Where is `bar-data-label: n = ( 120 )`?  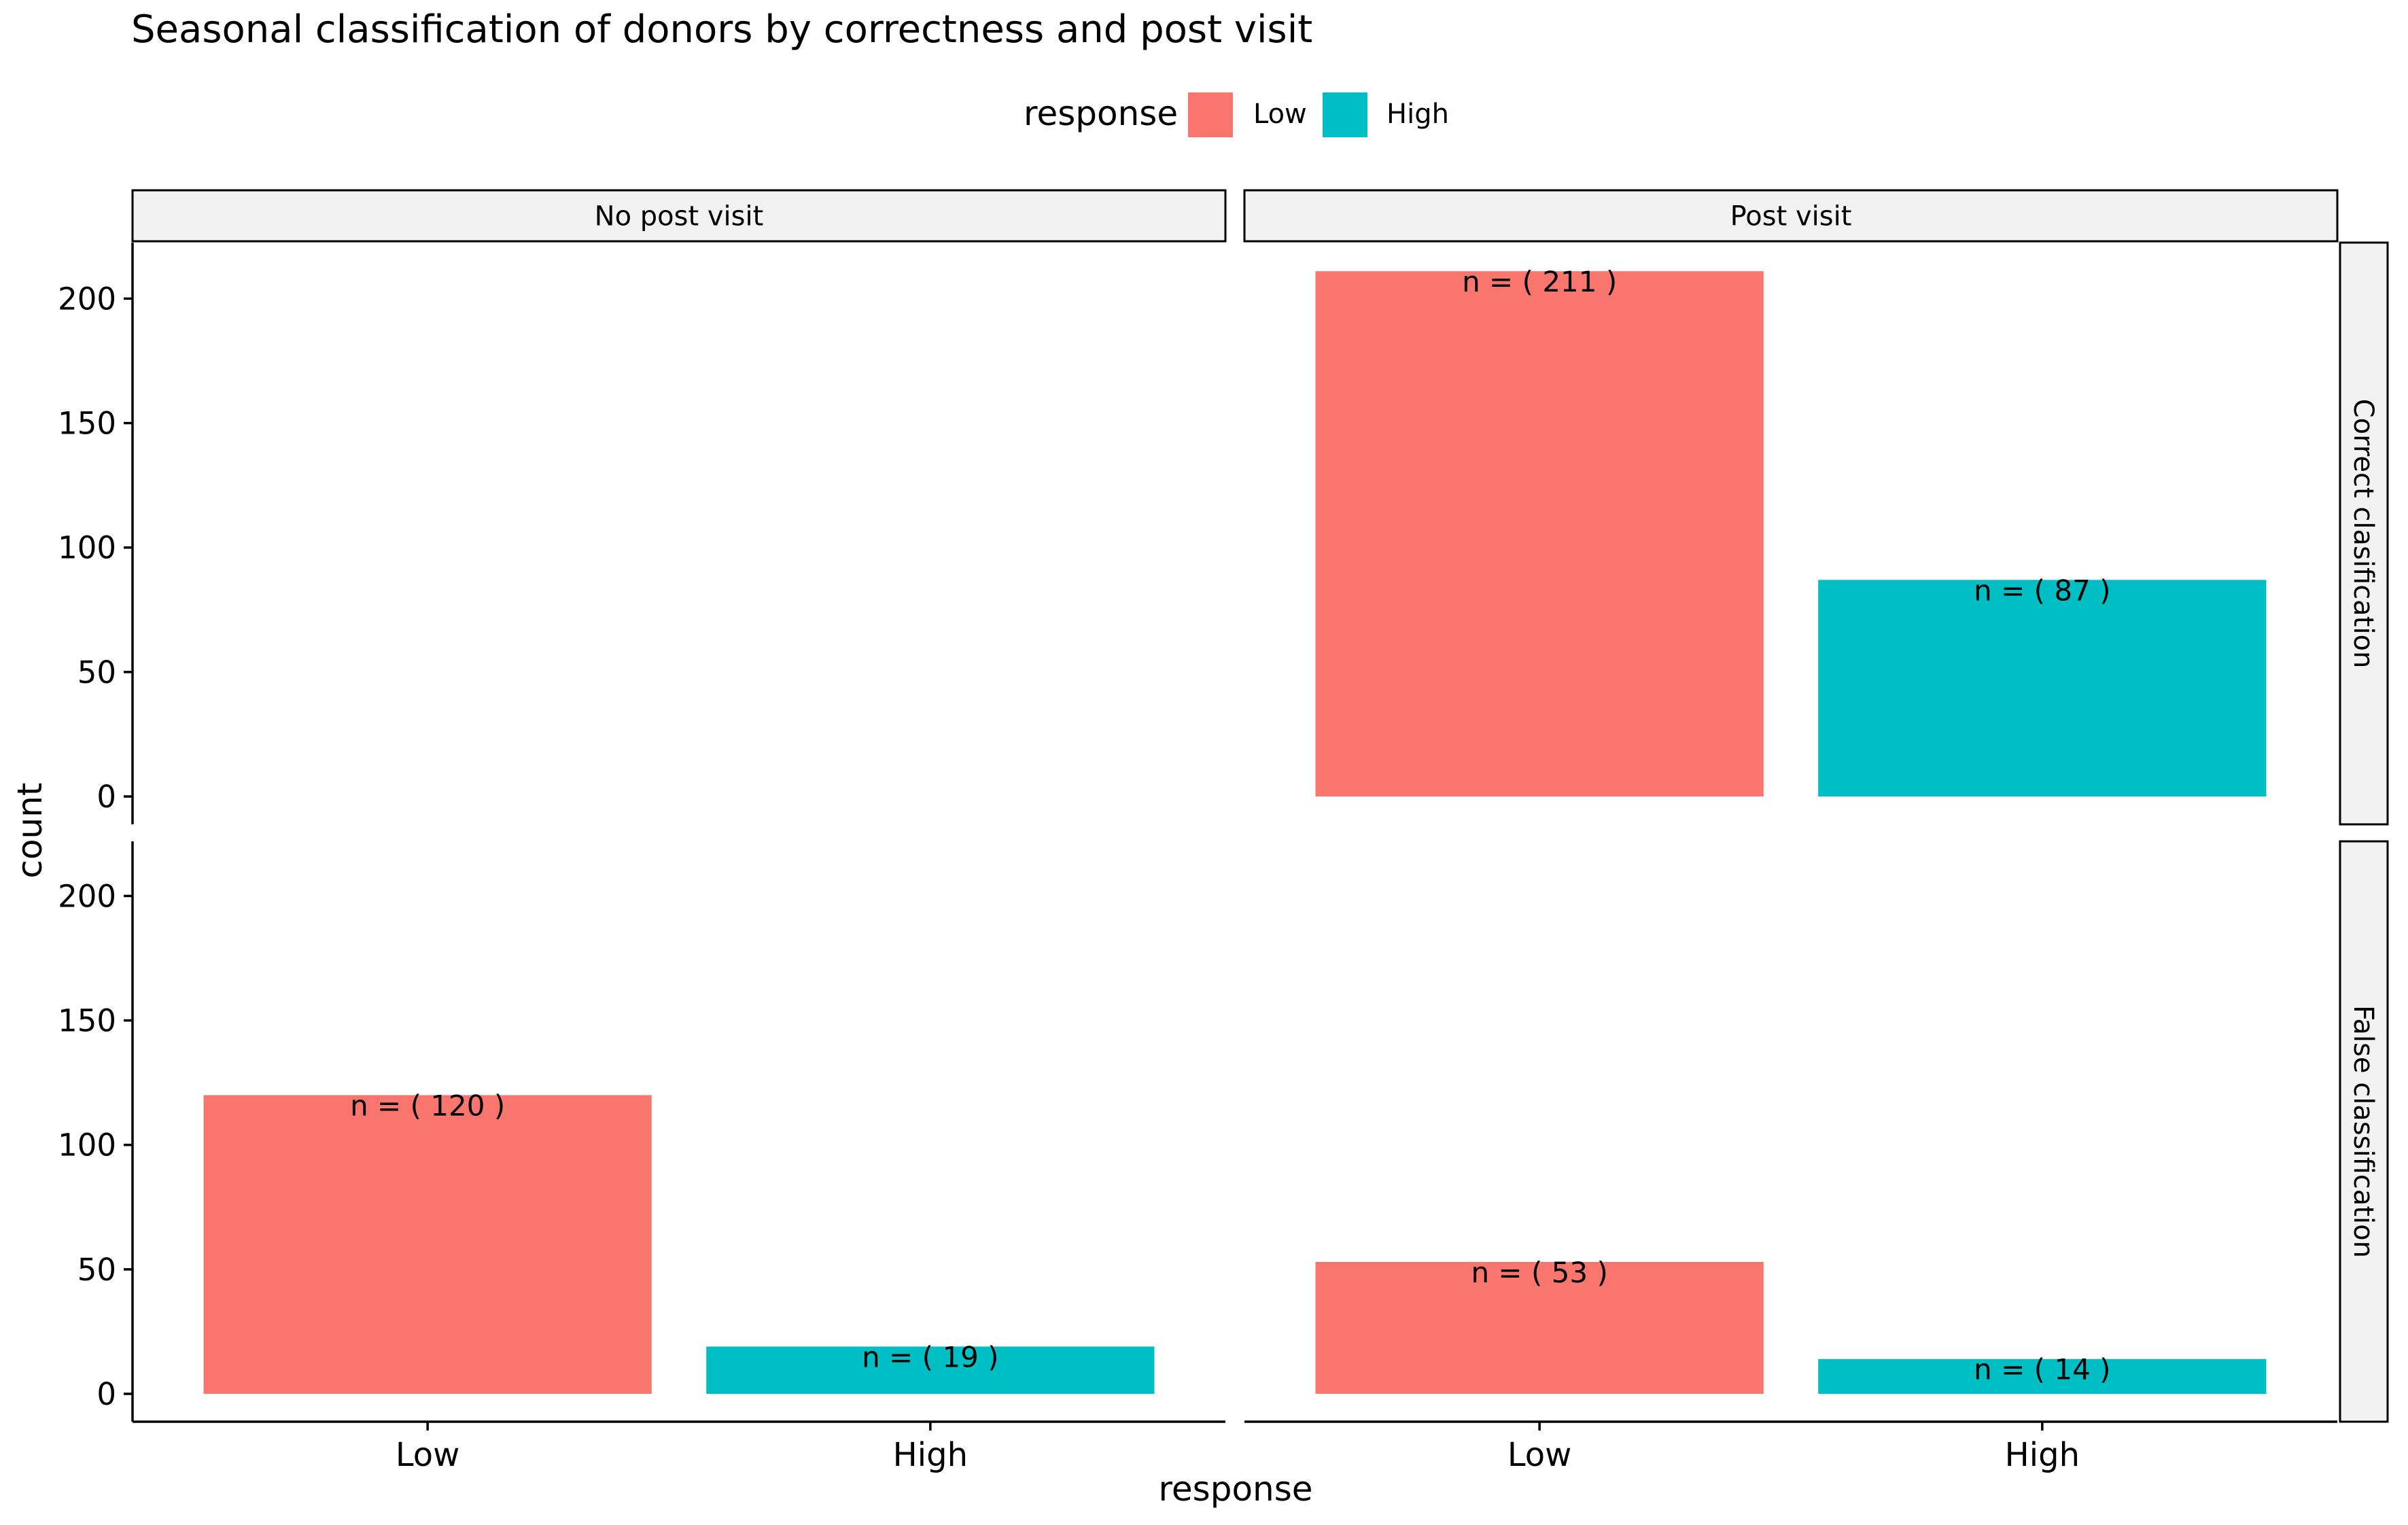 bar-data-label: n = ( 120 ) is located at coordinates (428, 1105).